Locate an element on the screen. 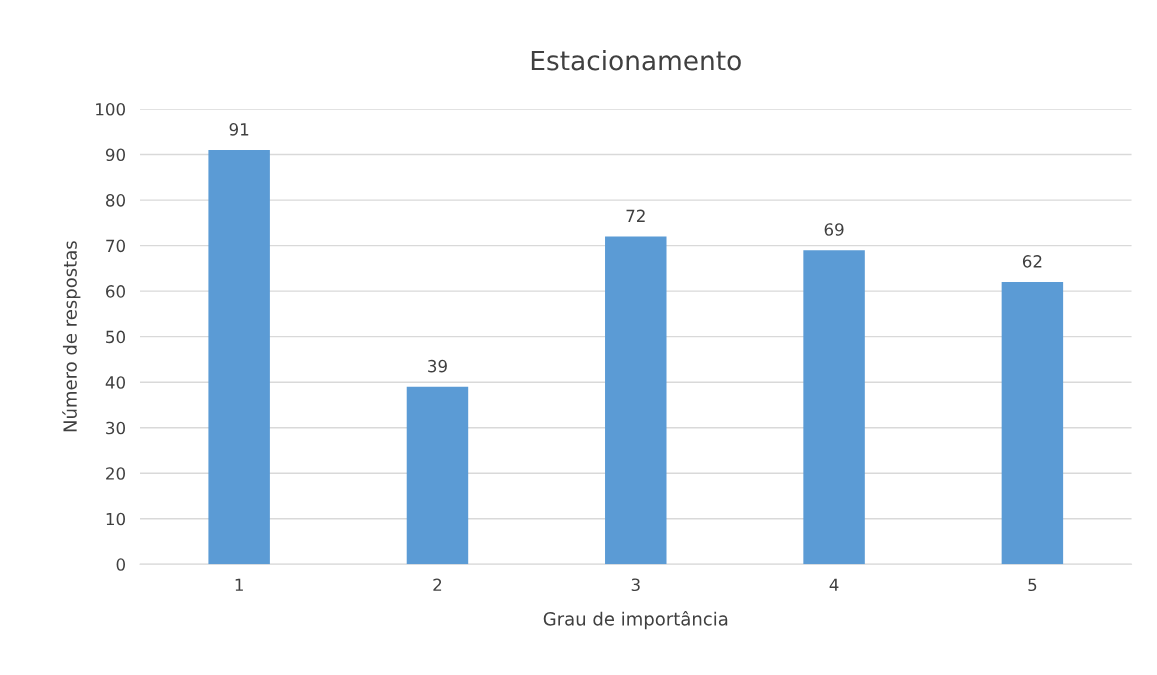  y-tick-label: 30 is located at coordinates (115, 428).